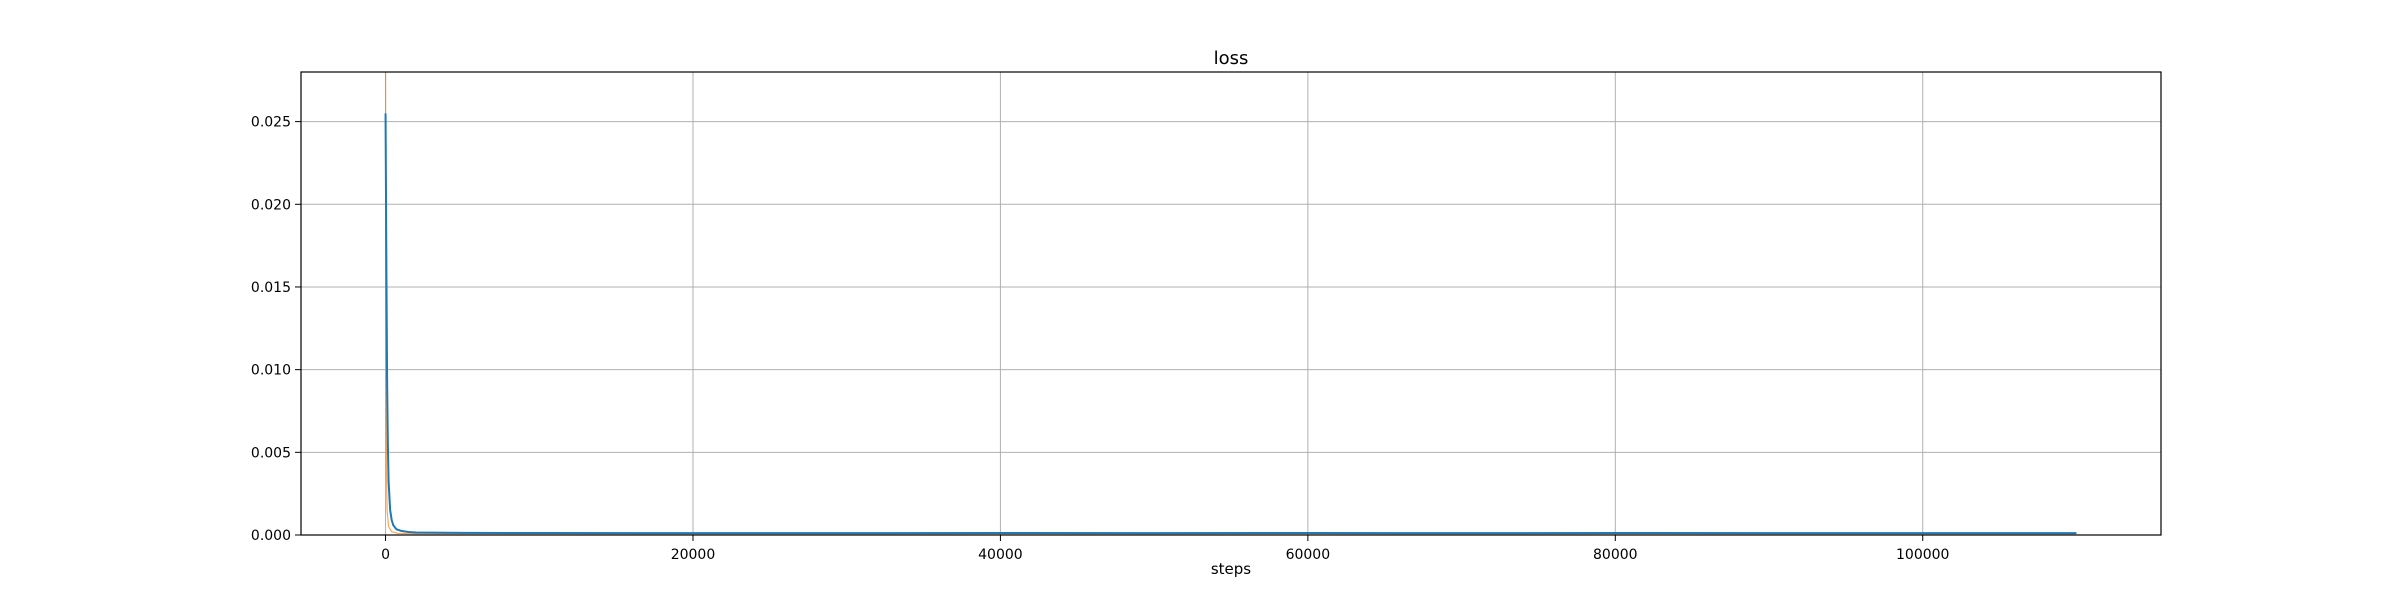 The image size is (2400, 600). I want to click on x-tick-label: 100000, so click(1922, 555).